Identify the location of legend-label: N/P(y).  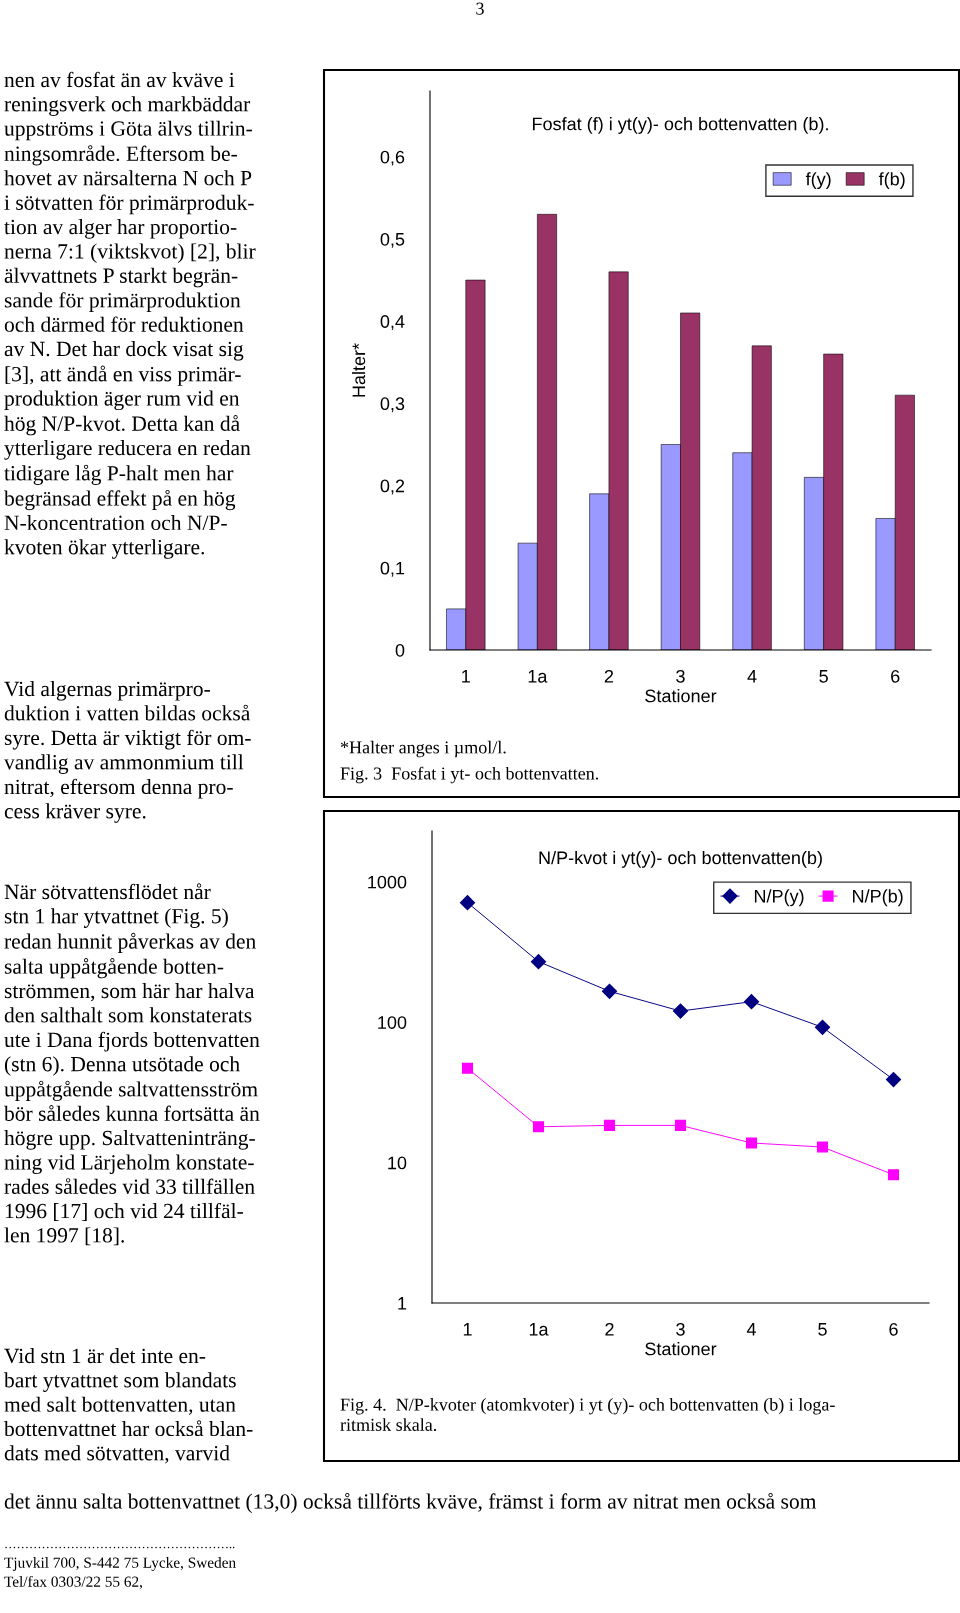
(779, 898).